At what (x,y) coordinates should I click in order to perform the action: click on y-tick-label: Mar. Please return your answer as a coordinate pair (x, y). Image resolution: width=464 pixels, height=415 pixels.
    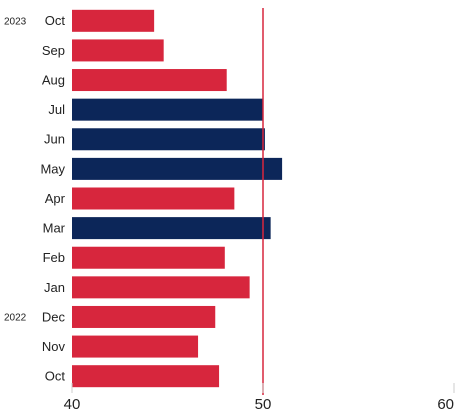
    Looking at the image, I should click on (54, 228).